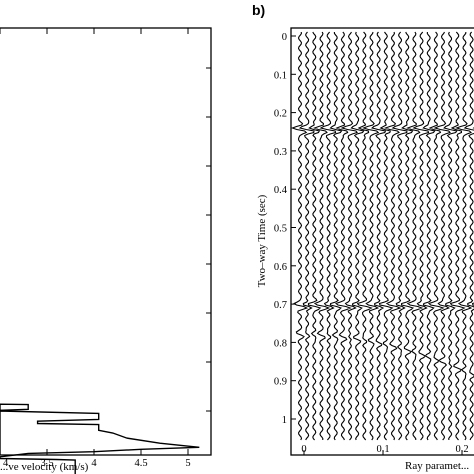 The image size is (474, 474). What do you see at coordinates (262, 240) in the screenshot?
I see `panel-b-ylabel: Two–way Time (sec)` at bounding box center [262, 240].